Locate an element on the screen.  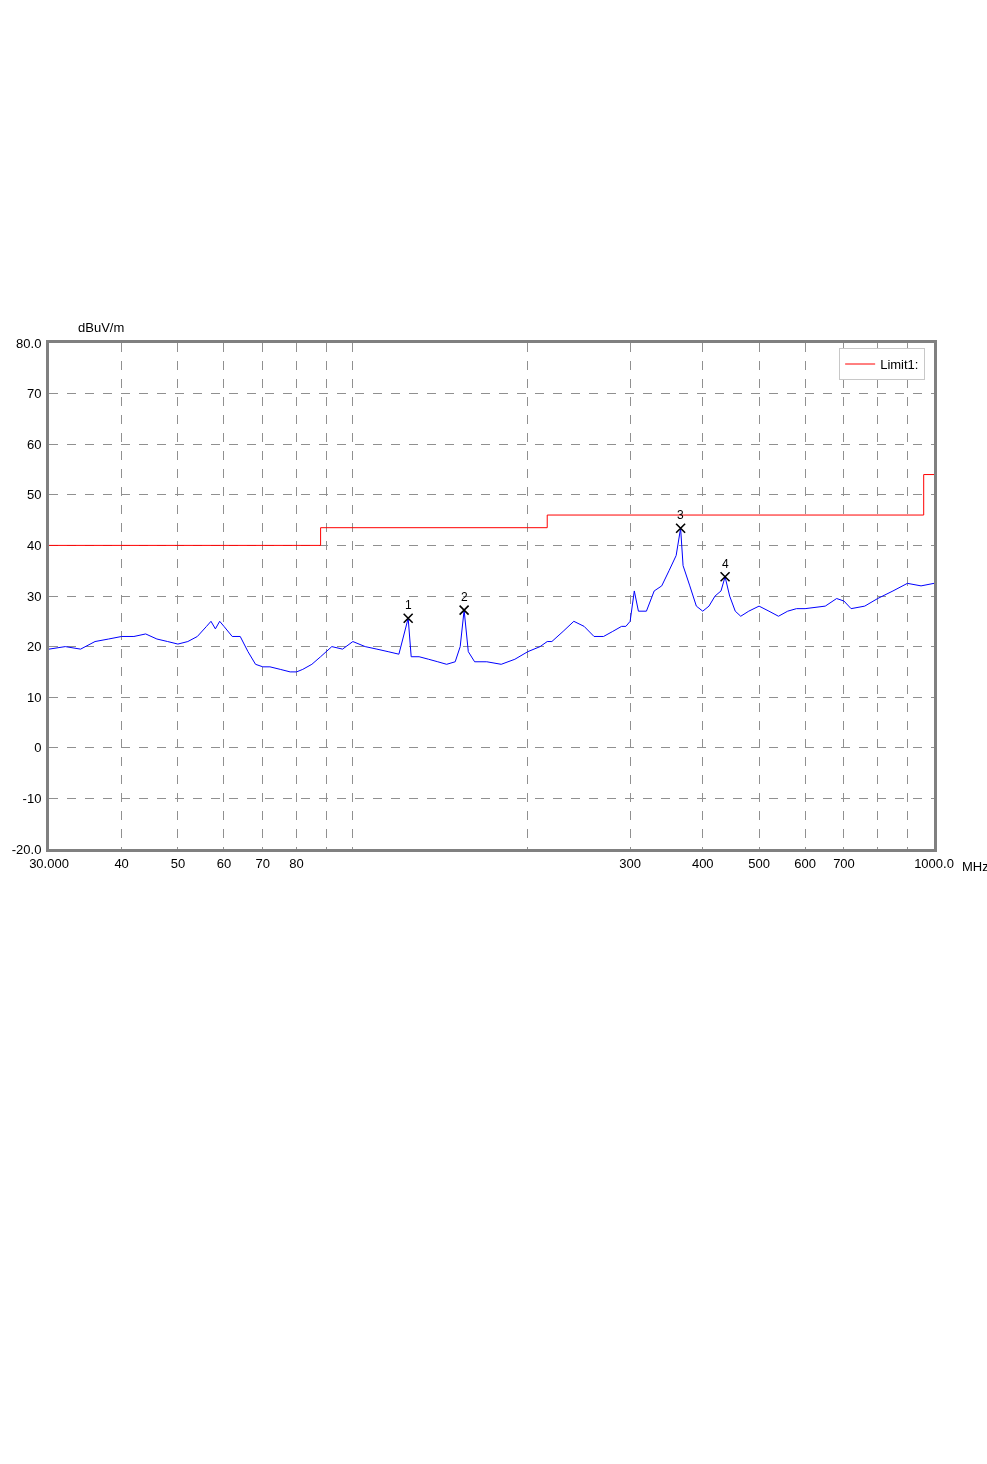
x-tick-label: 300 is located at coordinates (630, 863).